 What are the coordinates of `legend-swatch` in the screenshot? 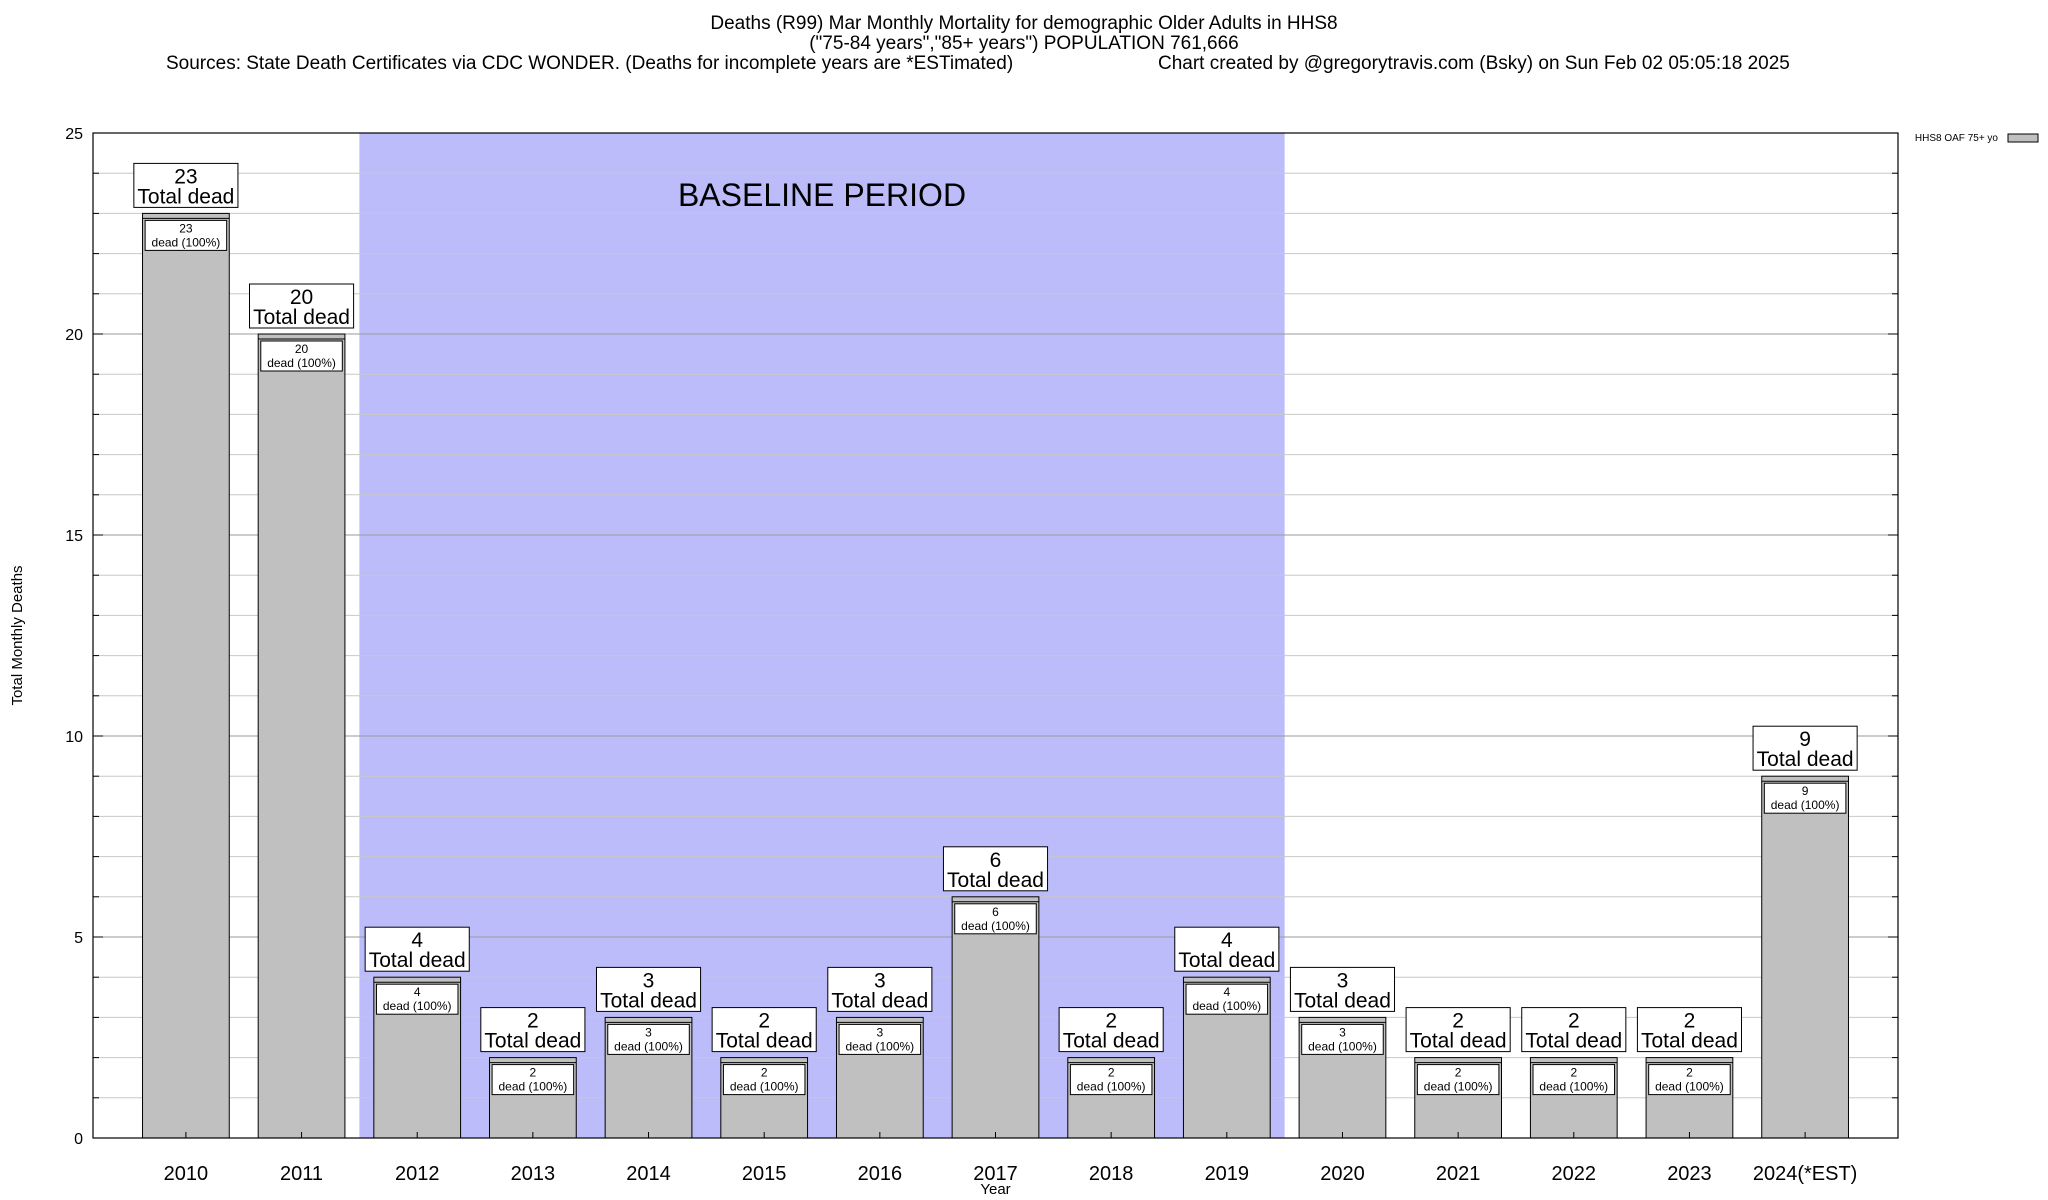 It's located at (2023, 138).